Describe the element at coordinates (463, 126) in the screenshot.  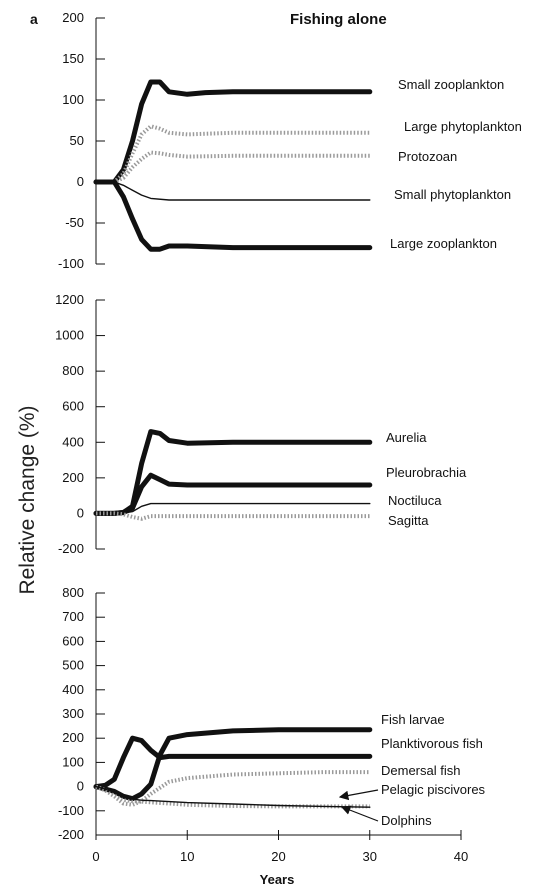
I see `series-label-large-phytoplankton: Large phytoplankton` at that location.